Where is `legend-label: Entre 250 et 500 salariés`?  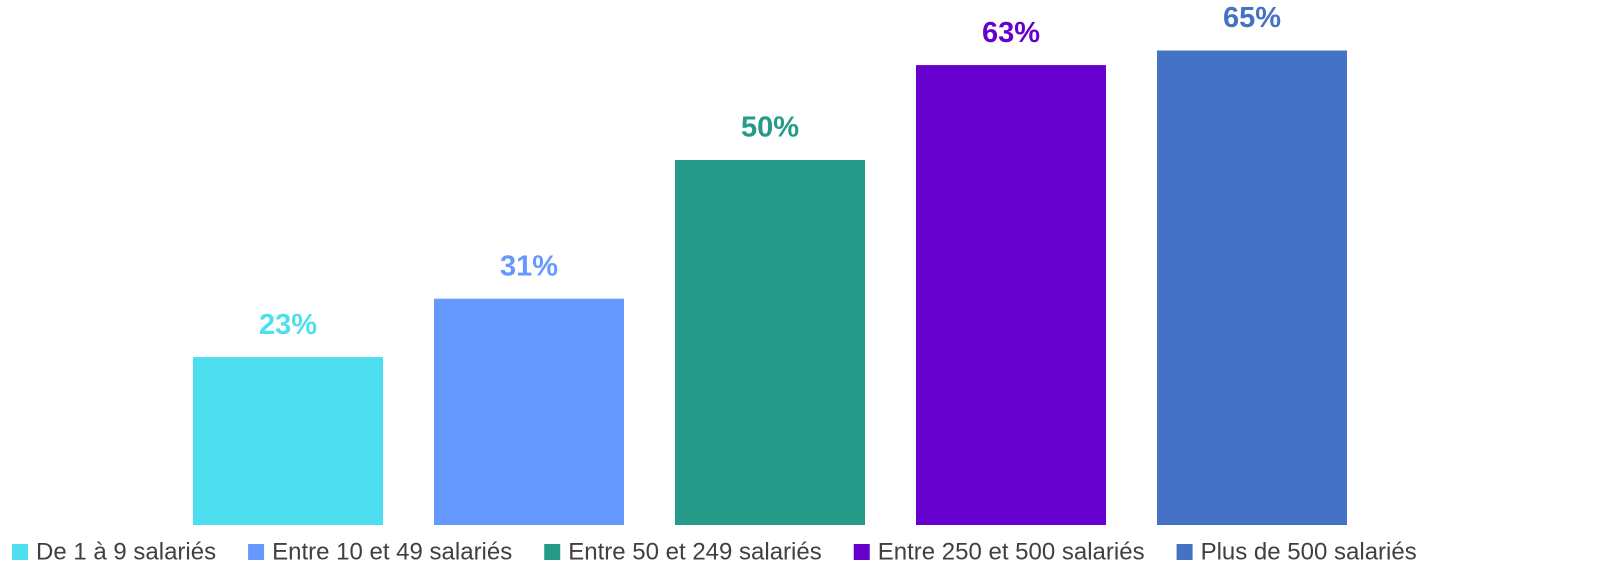 legend-label: Entre 250 et 500 salariés is located at coordinates (1011, 551).